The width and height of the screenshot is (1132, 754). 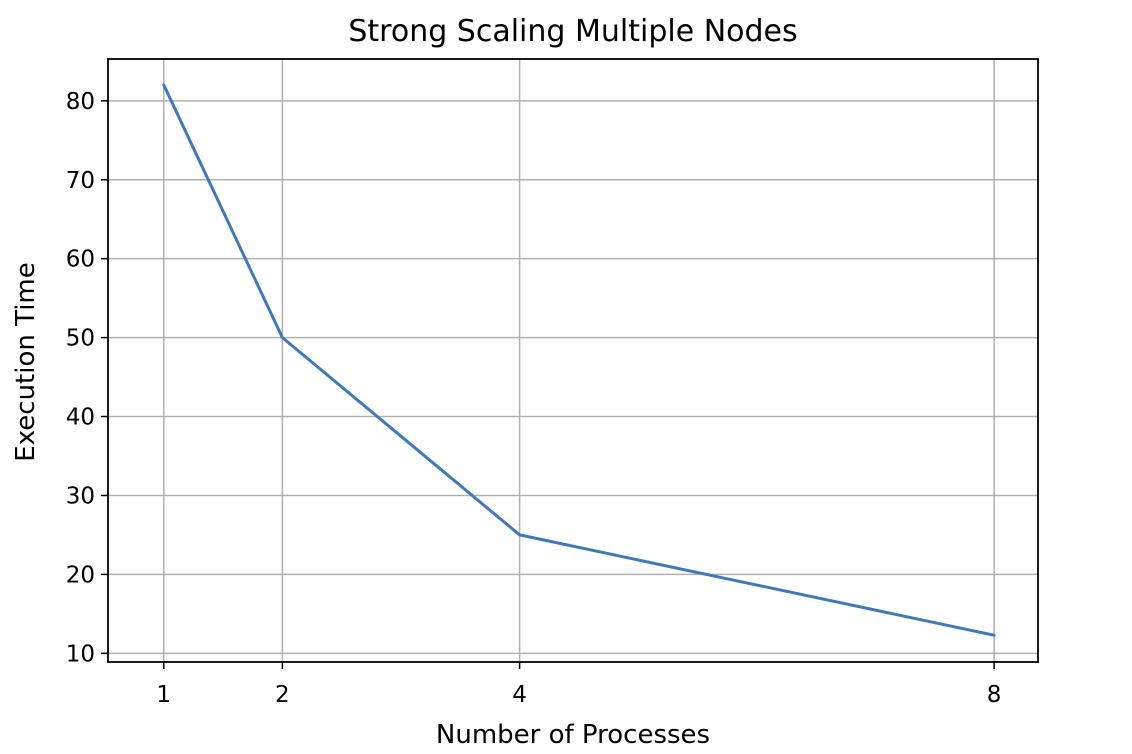 I want to click on x-tick-label: 1, so click(x=163, y=695).